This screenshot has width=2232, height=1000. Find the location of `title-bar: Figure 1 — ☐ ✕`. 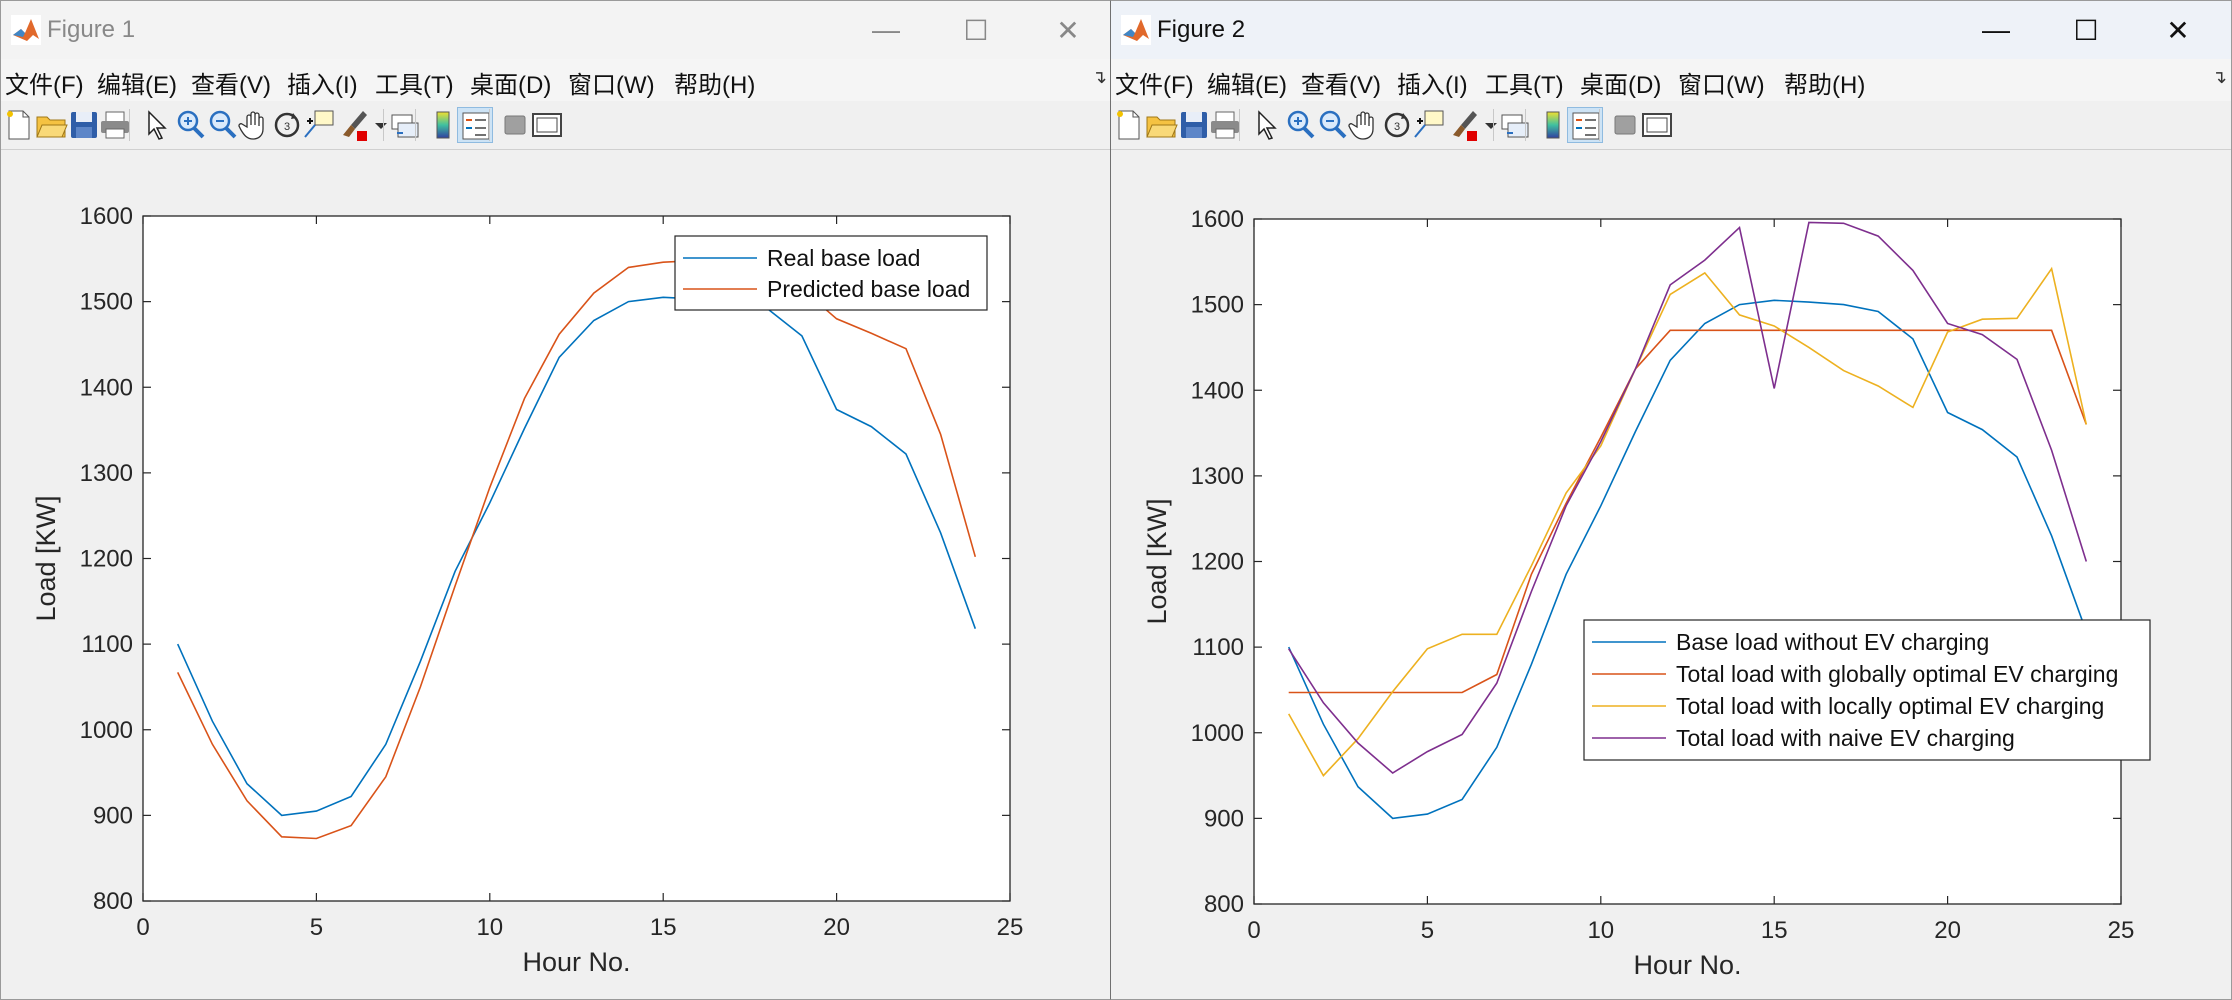

title-bar: Figure 1 — ☐ ✕ is located at coordinates (556, 30).